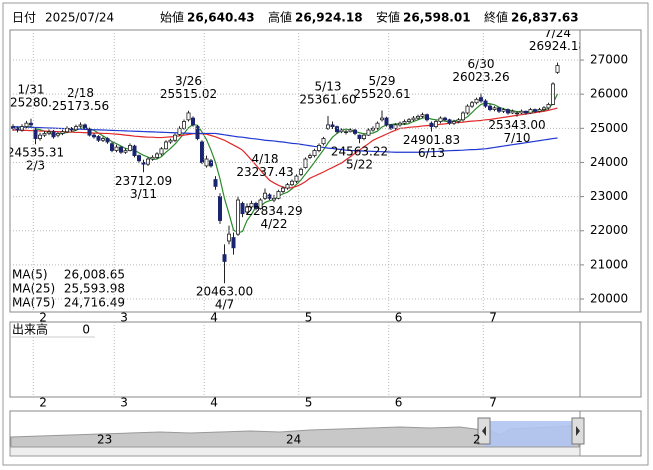 Image resolution: width=653 pixels, height=470 pixels. What do you see at coordinates (274, 224) in the screenshot?
I see `annotation-date: 4/22` at bounding box center [274, 224].